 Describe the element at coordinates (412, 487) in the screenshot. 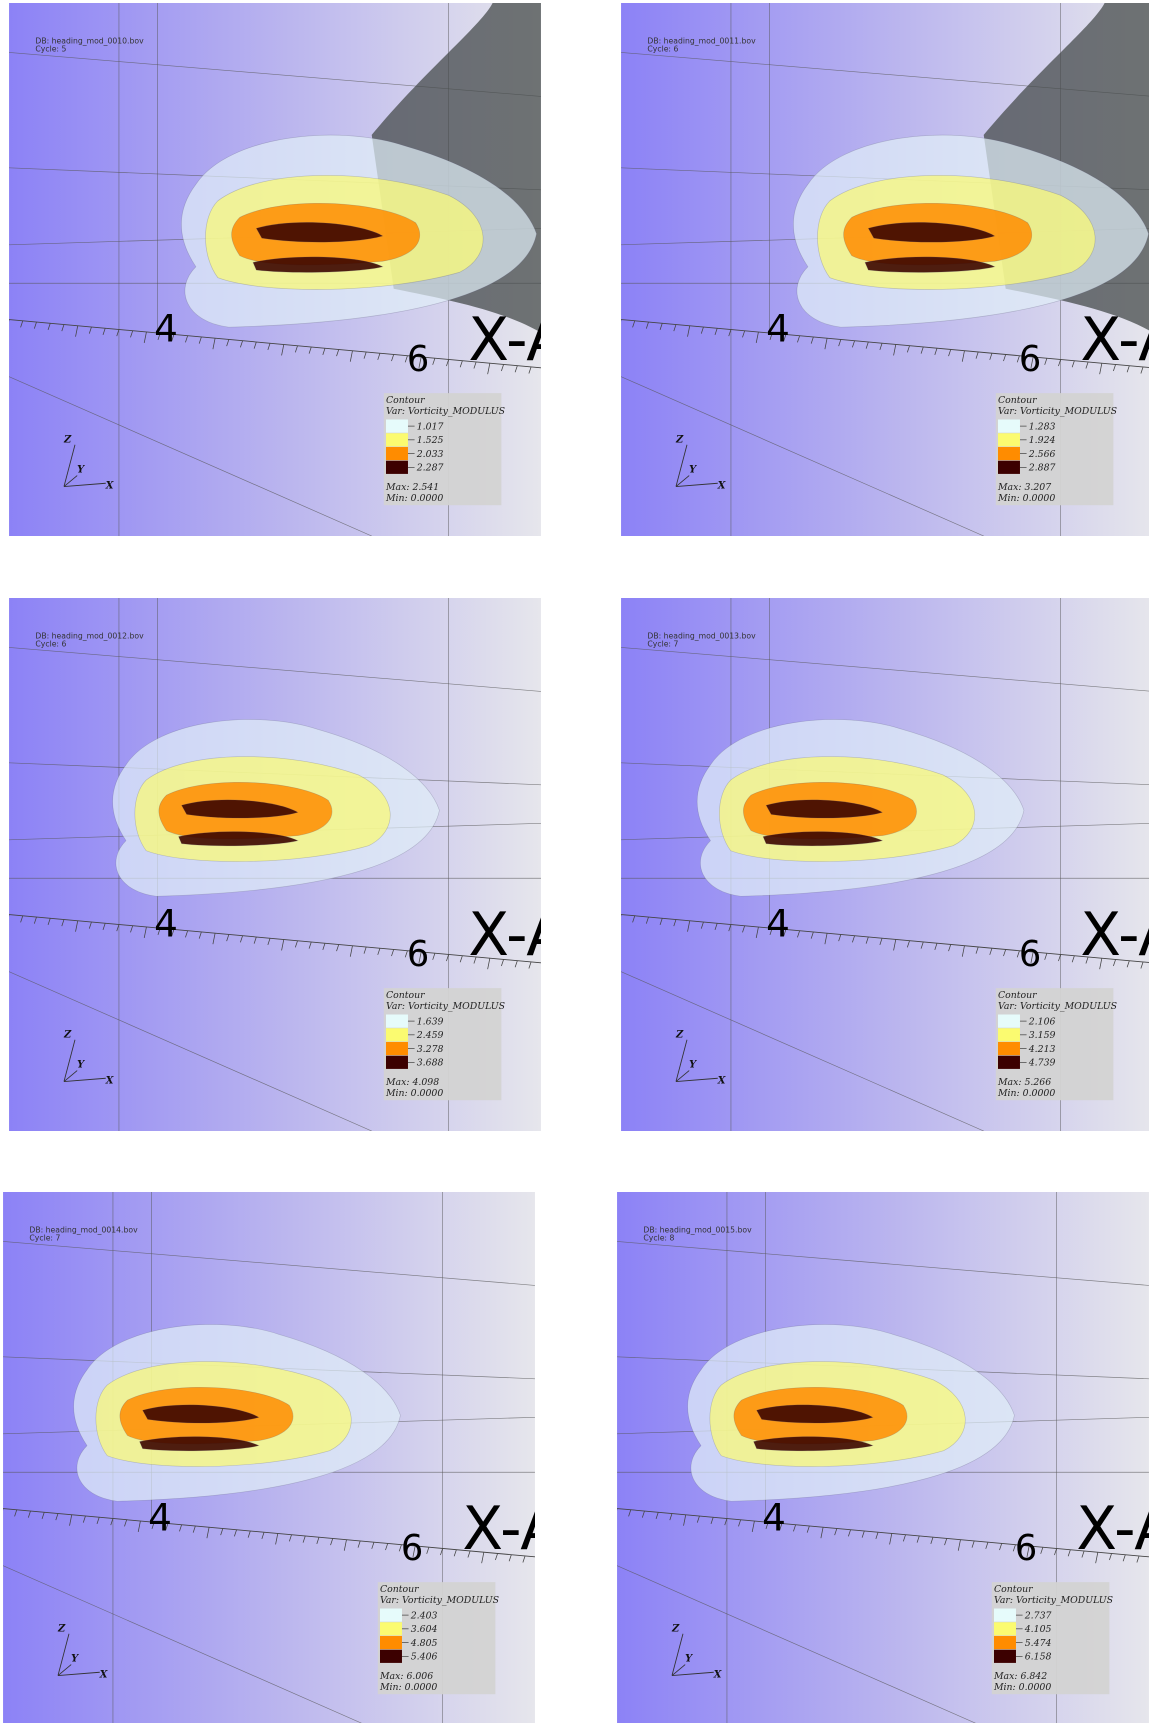

I see `legend-max: Max: 2.541` at that location.